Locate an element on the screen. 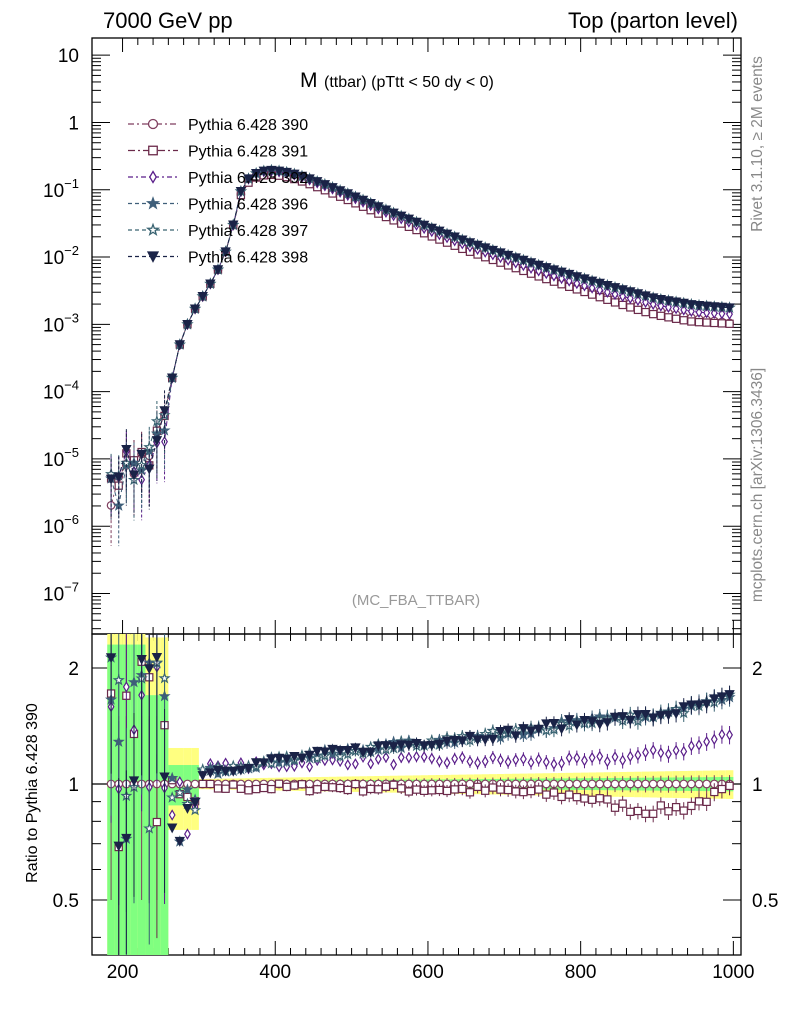 The height and width of the screenshot is (1024, 786). plot-title-sub: (ttbar) (pTtt < 50 dy < 0) is located at coordinates (409, 82).